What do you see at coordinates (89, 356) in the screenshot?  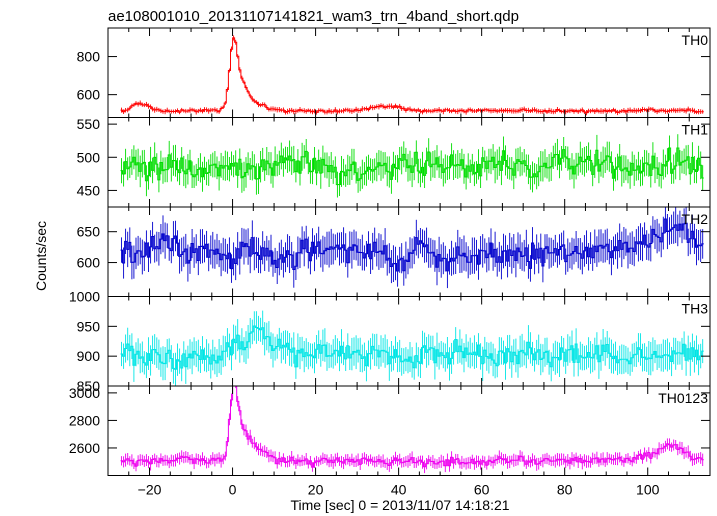 I see `y-tick-label: 900` at bounding box center [89, 356].